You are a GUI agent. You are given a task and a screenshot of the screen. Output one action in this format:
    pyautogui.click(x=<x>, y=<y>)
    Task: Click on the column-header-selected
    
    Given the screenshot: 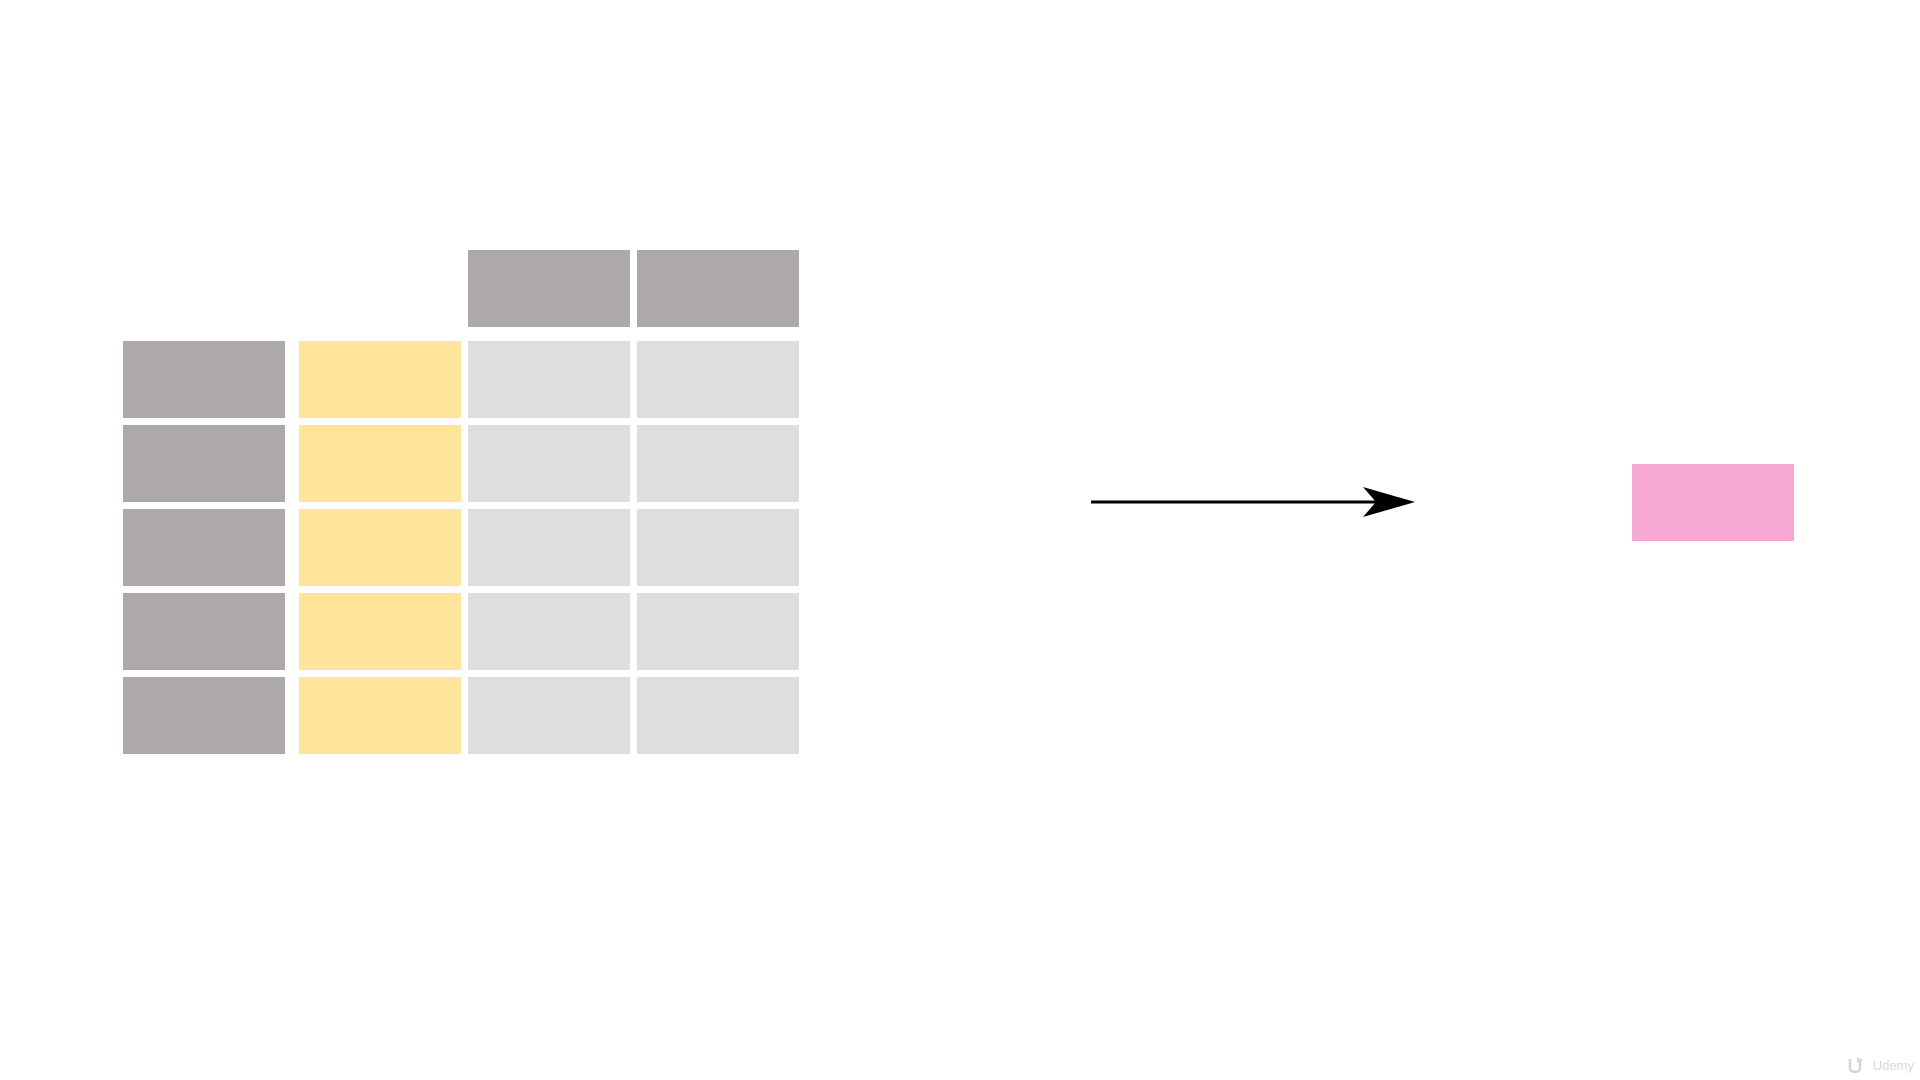 What is the action you would take?
    pyautogui.click(x=380, y=288)
    